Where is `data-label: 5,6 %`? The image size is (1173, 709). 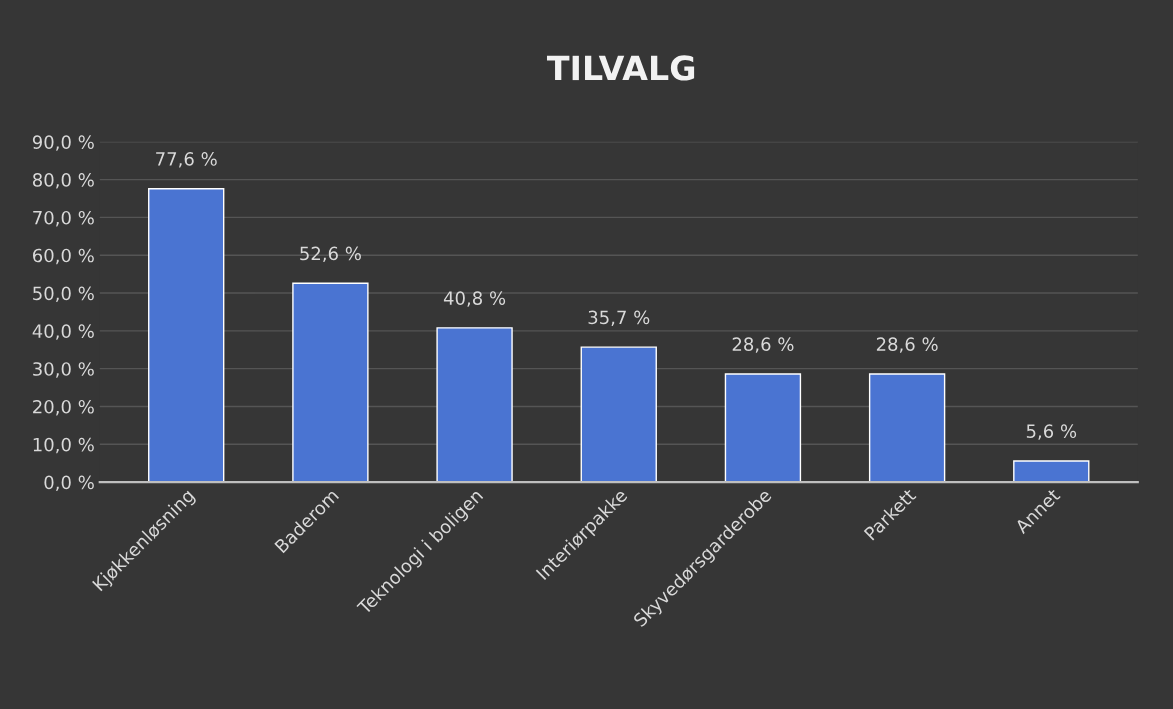
data-label: 5,6 % is located at coordinates (1051, 432).